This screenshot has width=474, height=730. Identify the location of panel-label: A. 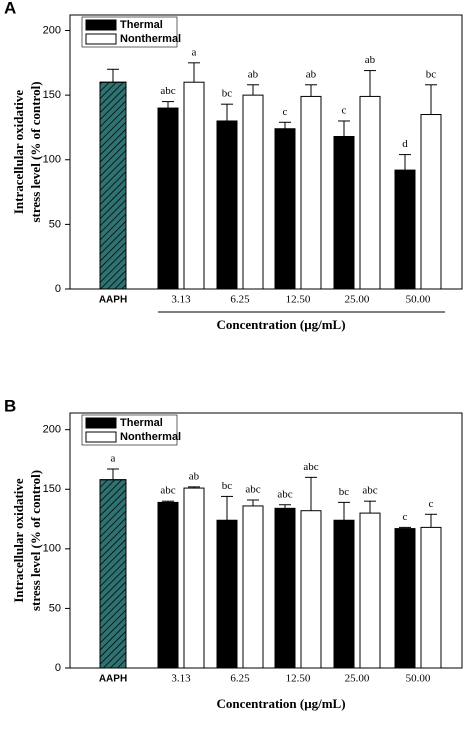
(10, 8).